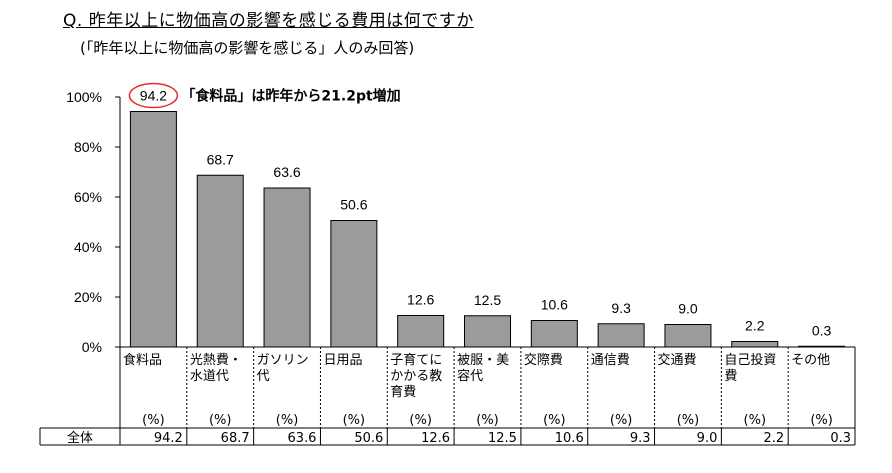 The height and width of the screenshot is (473, 892). I want to click on y-tick-label: 100%, so click(84, 97).